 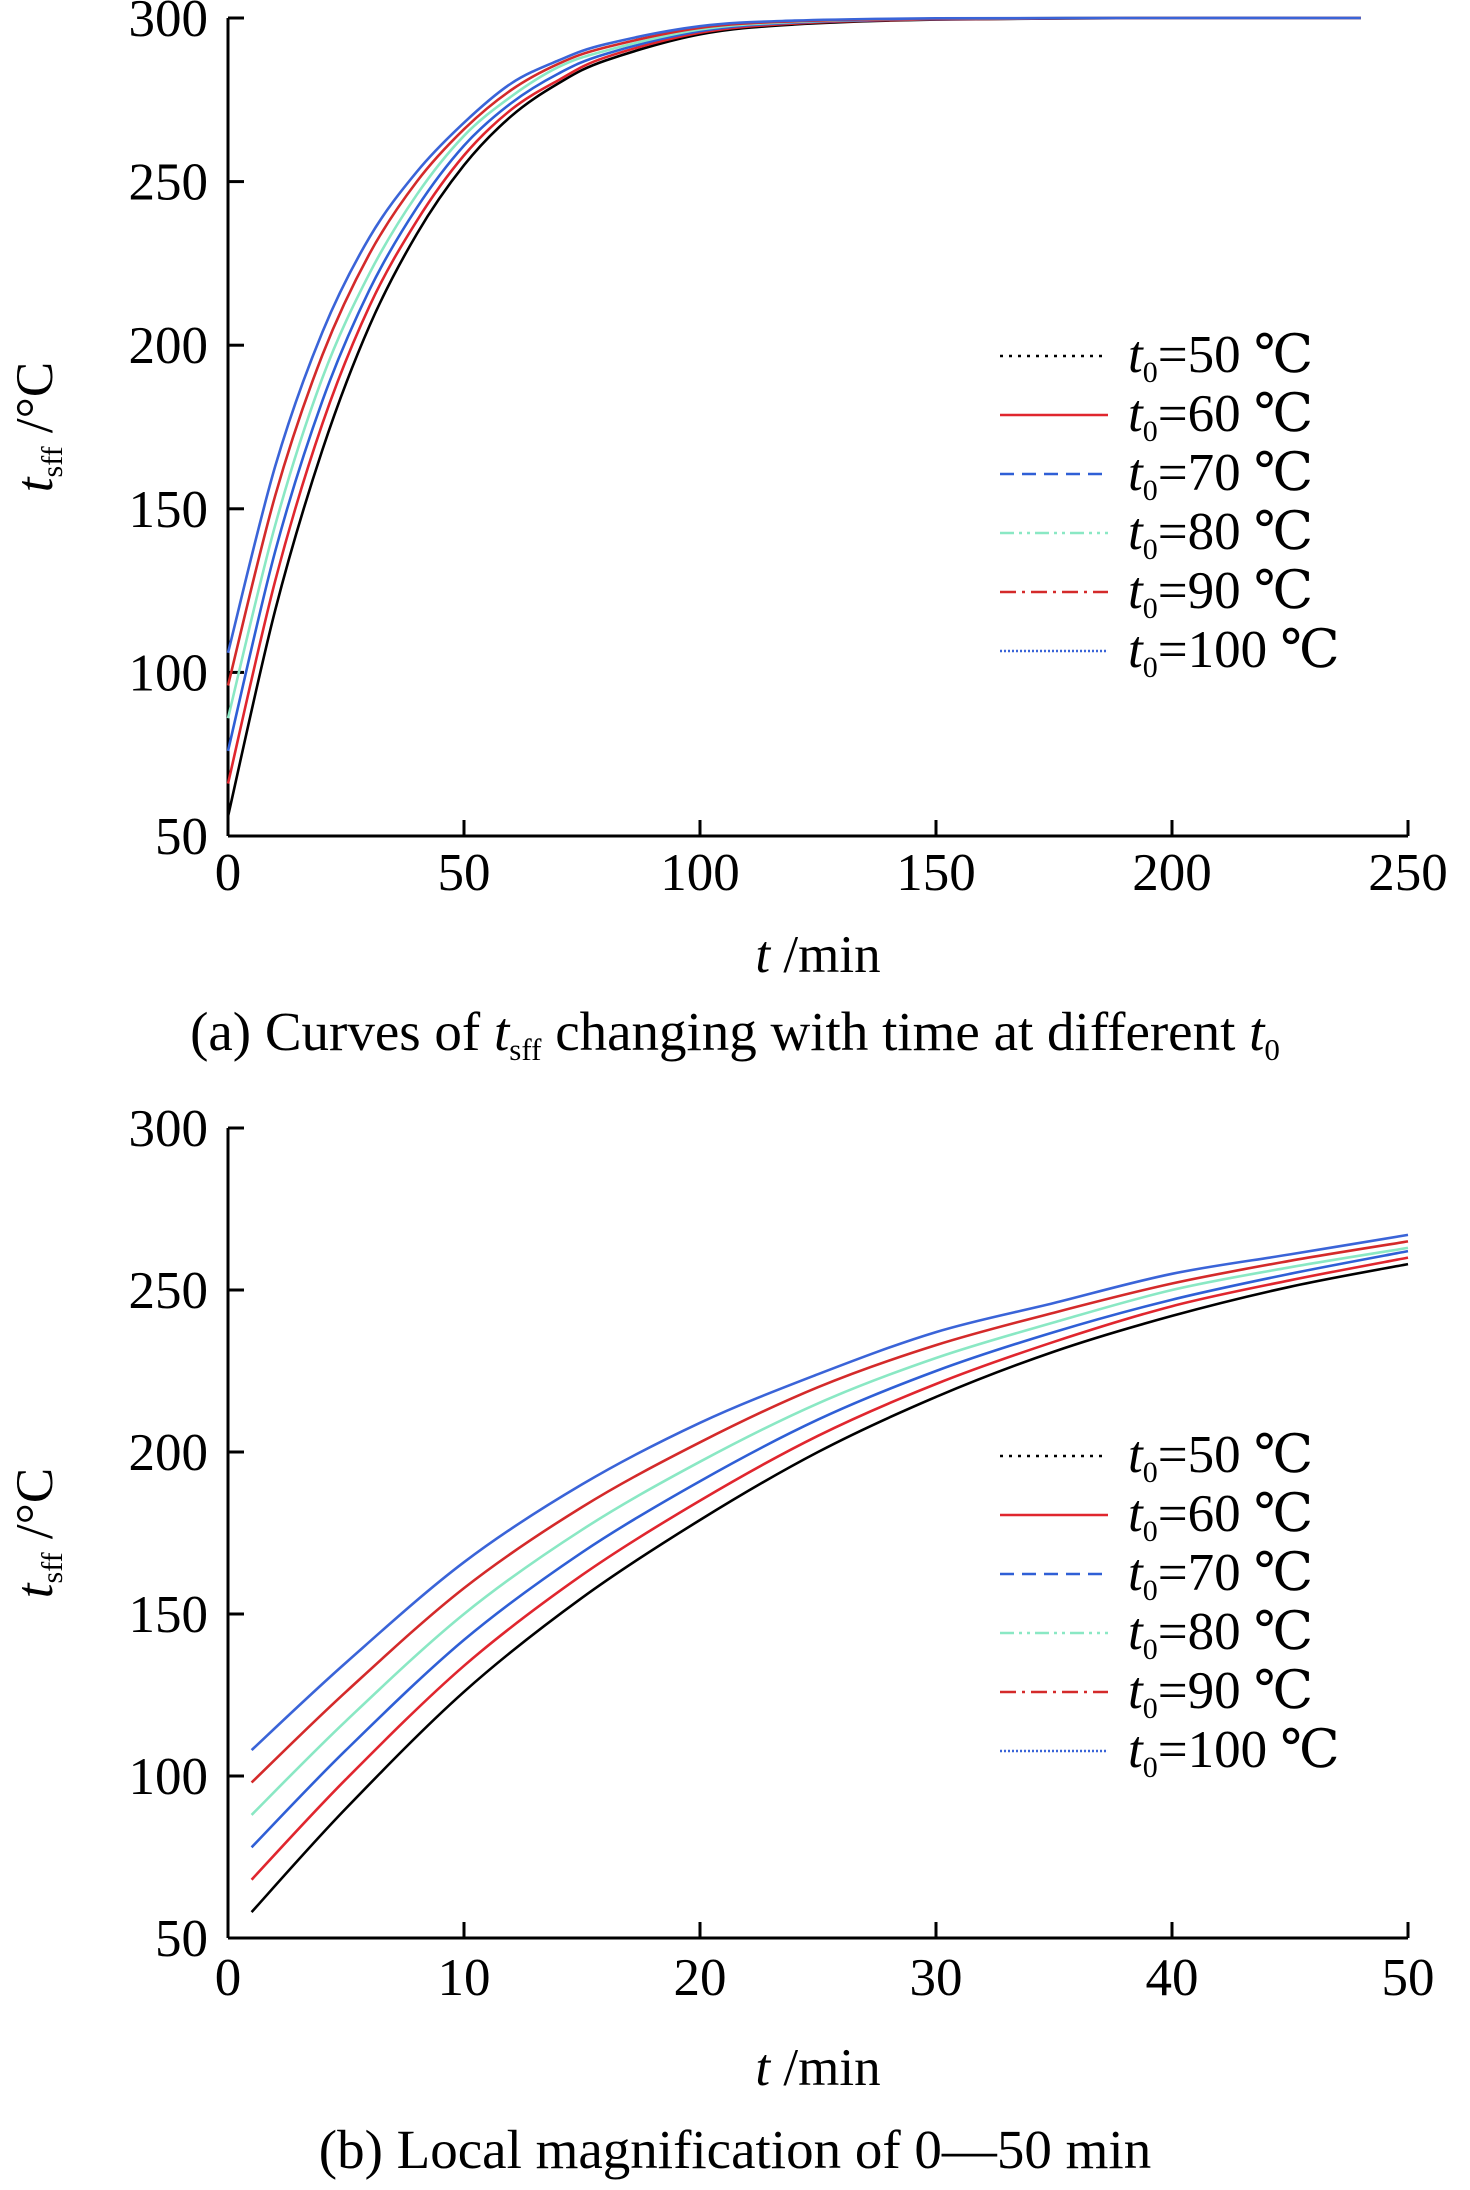 I want to click on x-tick-label: 250, so click(x=1408, y=873).